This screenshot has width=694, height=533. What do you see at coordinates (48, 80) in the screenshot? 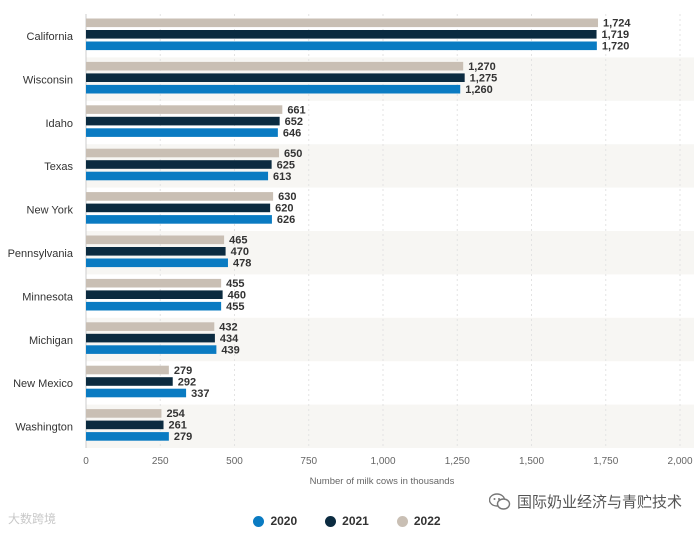
I see `category-label: Wisconsin` at bounding box center [48, 80].